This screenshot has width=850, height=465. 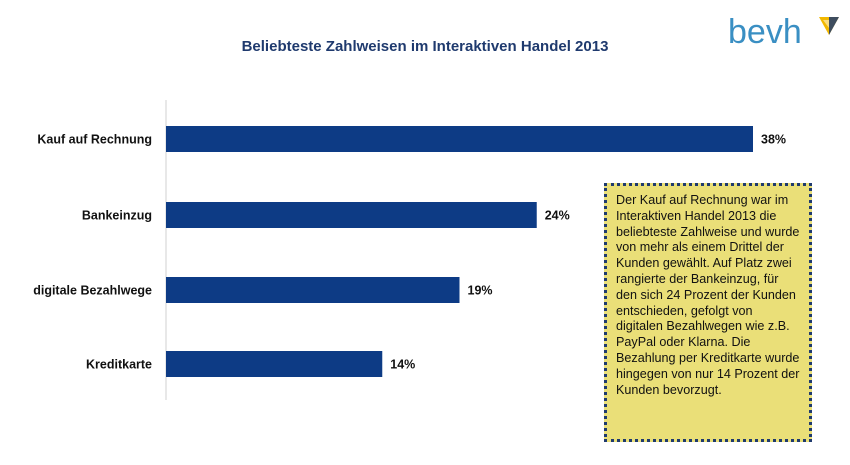 What do you see at coordinates (765, 32) in the screenshot?
I see `logo-text: bevh` at bounding box center [765, 32].